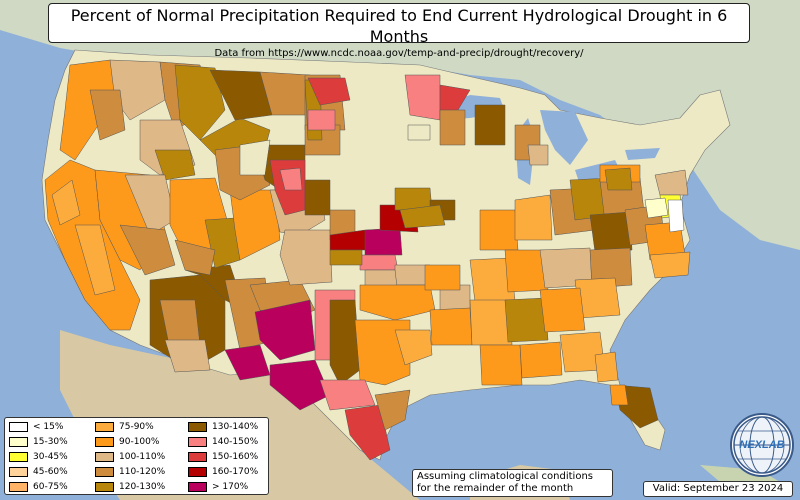  I want to click on legend-item: 130-140%, so click(223, 427).